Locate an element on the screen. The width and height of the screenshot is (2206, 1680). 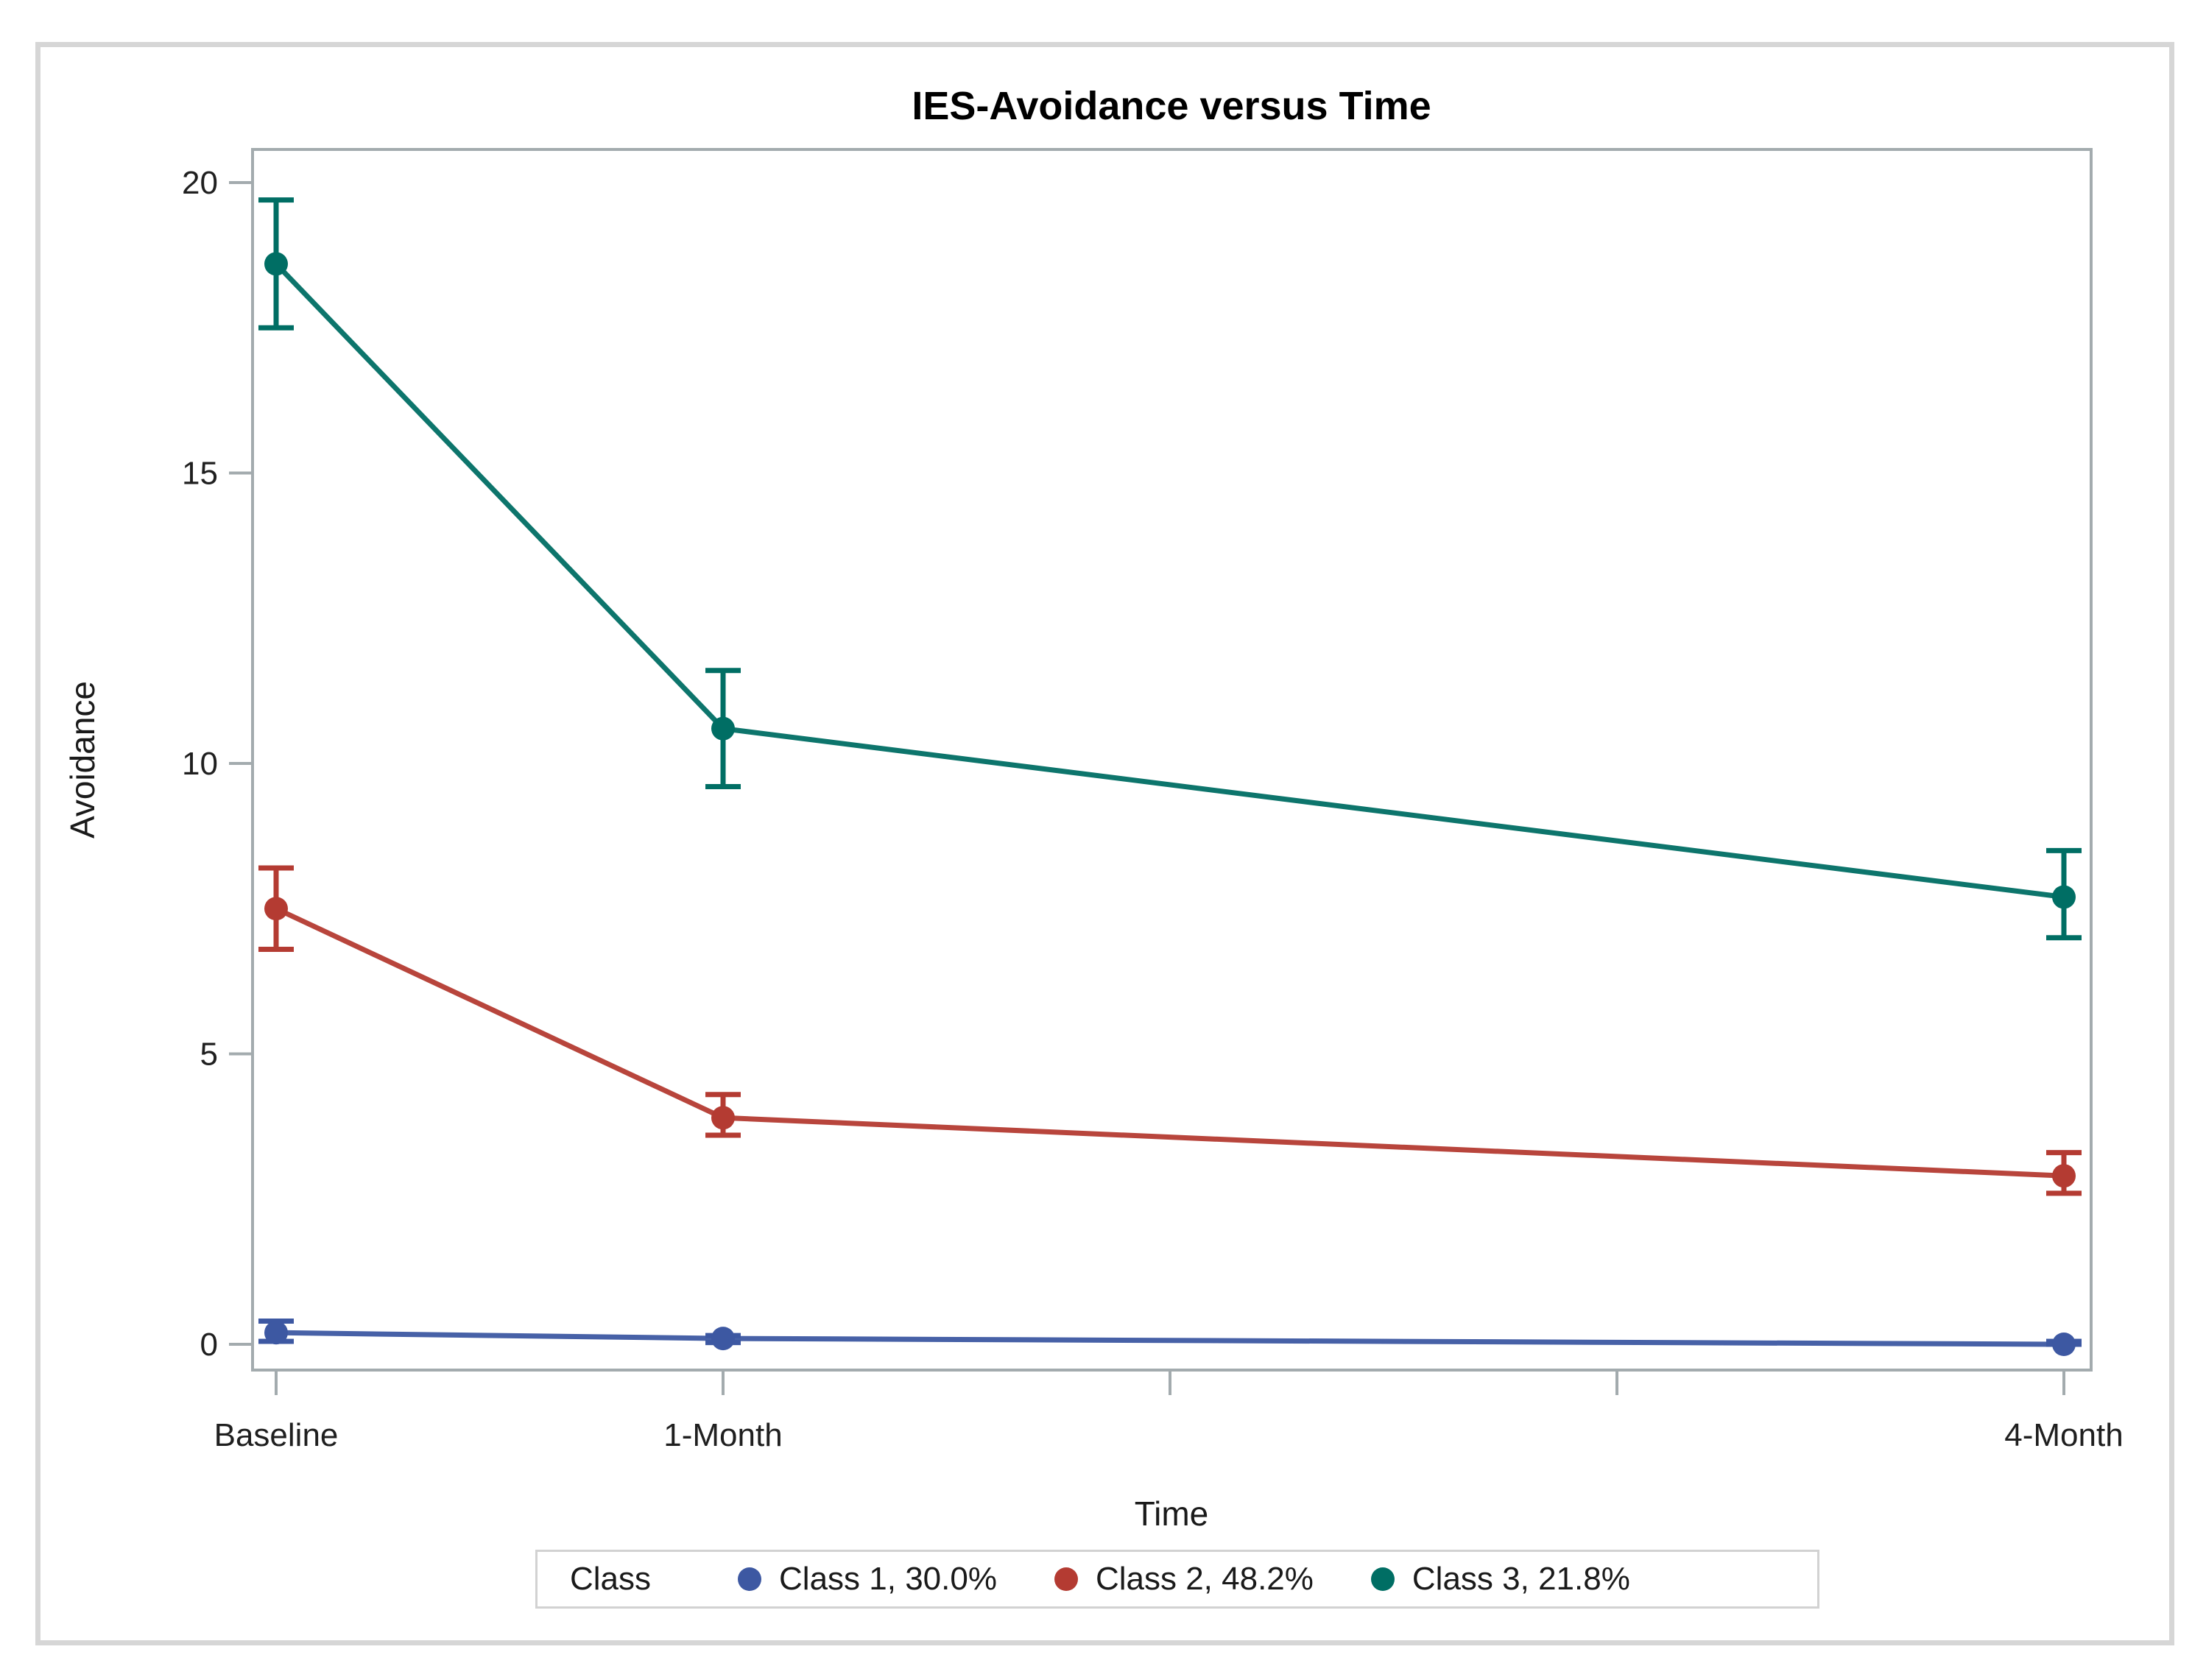
y-tick-label: 20 is located at coordinates (200, 183).